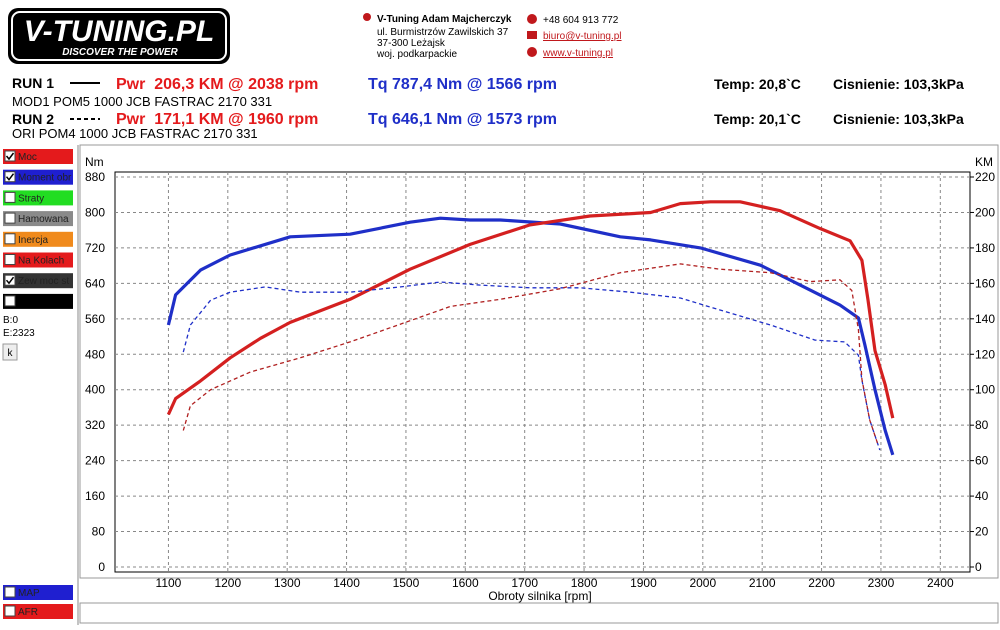  Describe the element at coordinates (462, 84) in the screenshot. I see `run-torque: Tq 787,4 Nm @ 1566 rpm` at that location.